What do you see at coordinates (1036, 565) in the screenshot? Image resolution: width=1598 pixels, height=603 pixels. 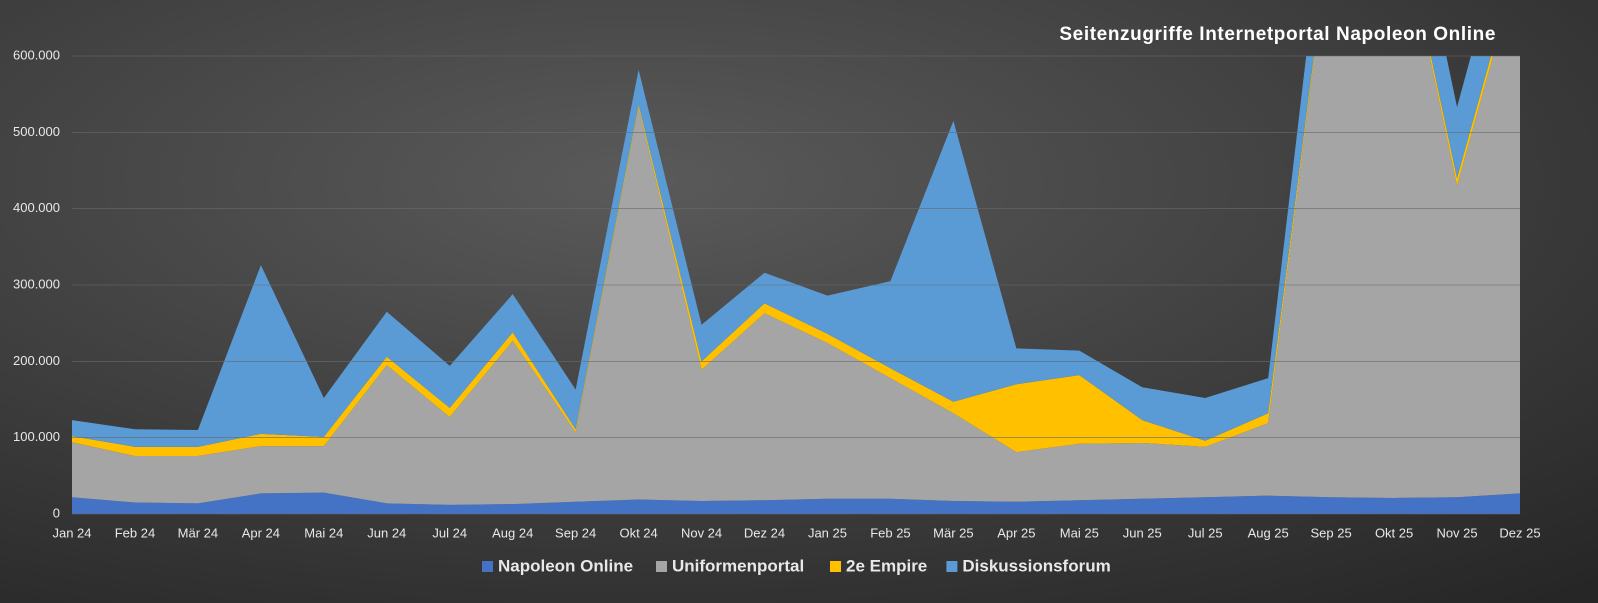 I see `legend-label: Diskussionsforum` at bounding box center [1036, 565].